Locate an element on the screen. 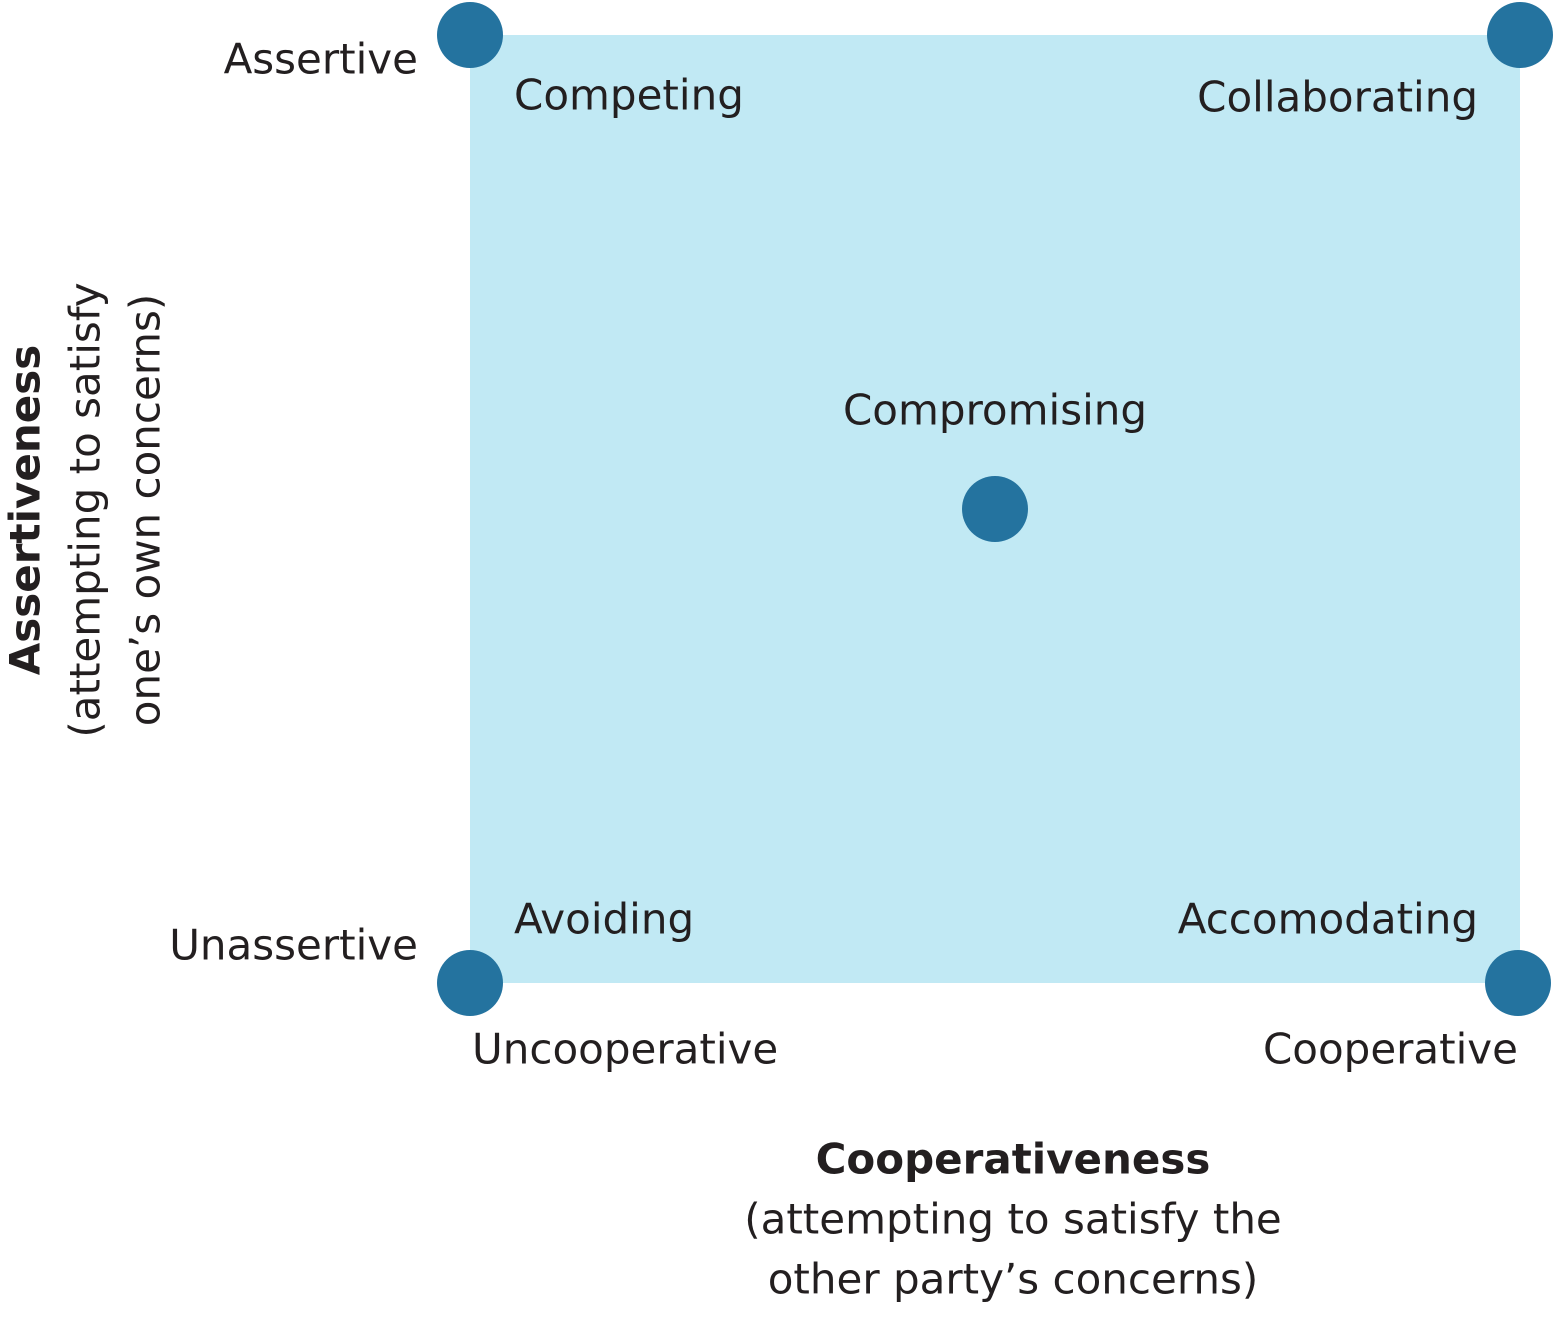 This screenshot has height=1323, width=1554. axis-end-label: Assertive is located at coordinates (321, 59).